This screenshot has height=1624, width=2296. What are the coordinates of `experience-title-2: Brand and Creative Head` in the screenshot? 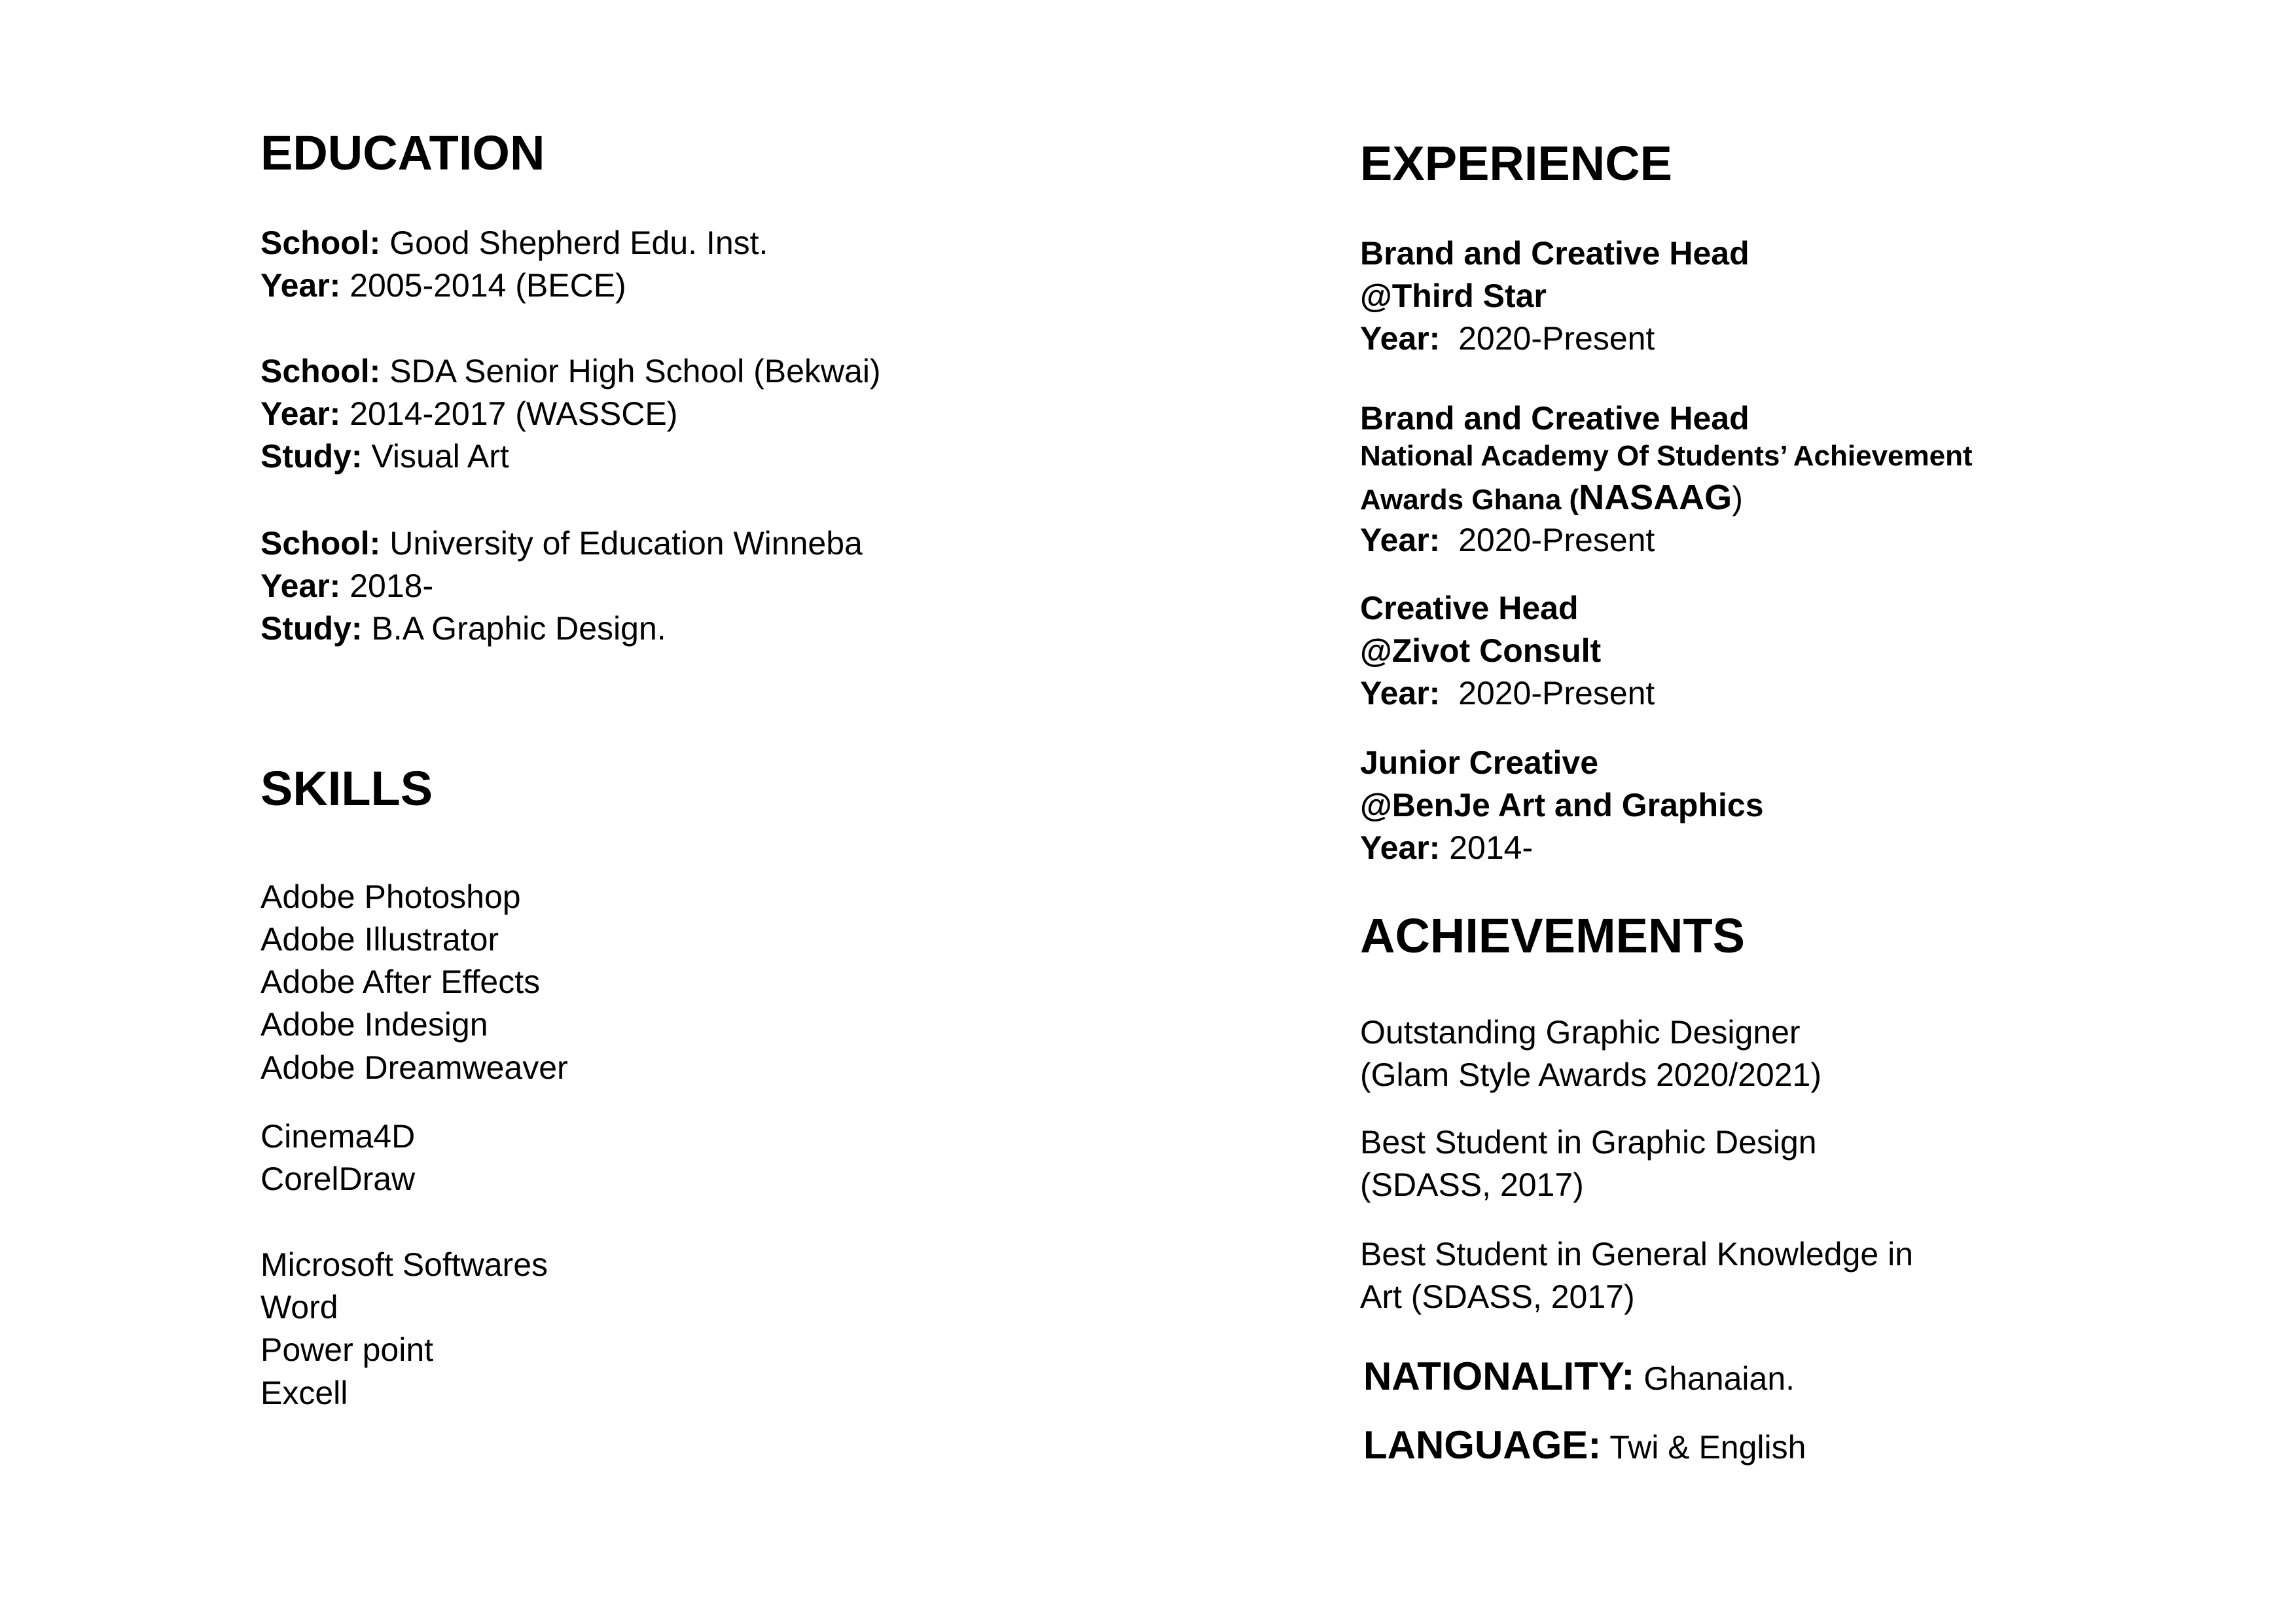 It's located at (1554, 418).